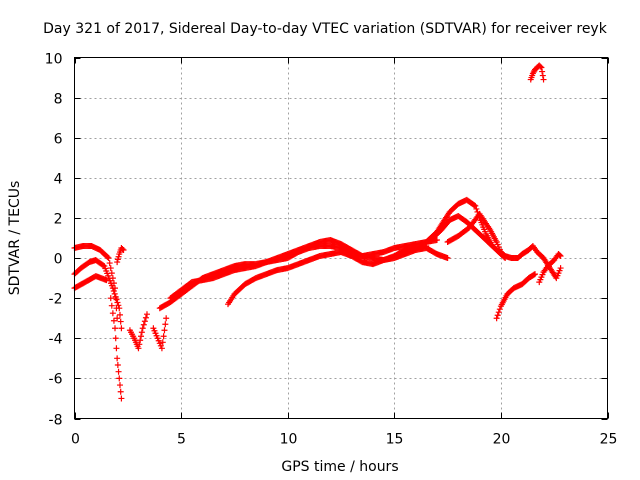  What do you see at coordinates (56, 340) in the screenshot?
I see `y-tick-label: -4` at bounding box center [56, 340].